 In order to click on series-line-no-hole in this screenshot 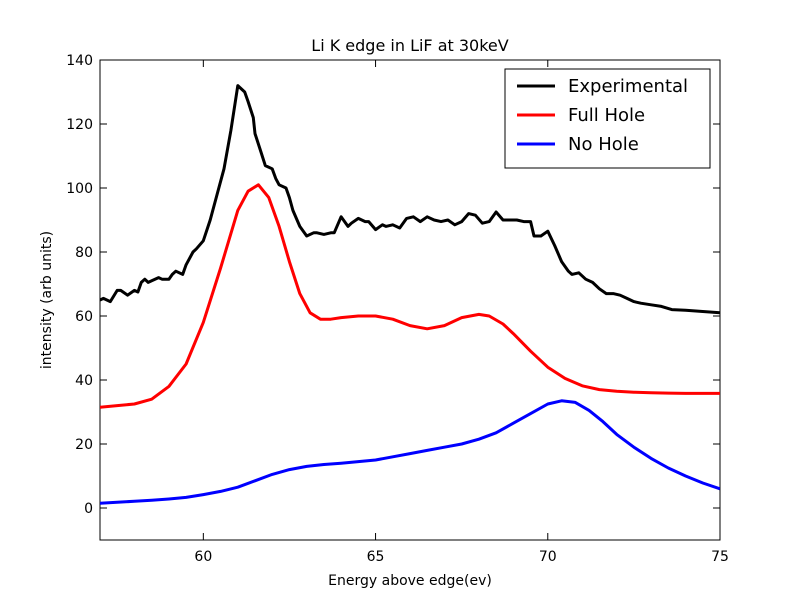, I will do `click(410, 452)`.